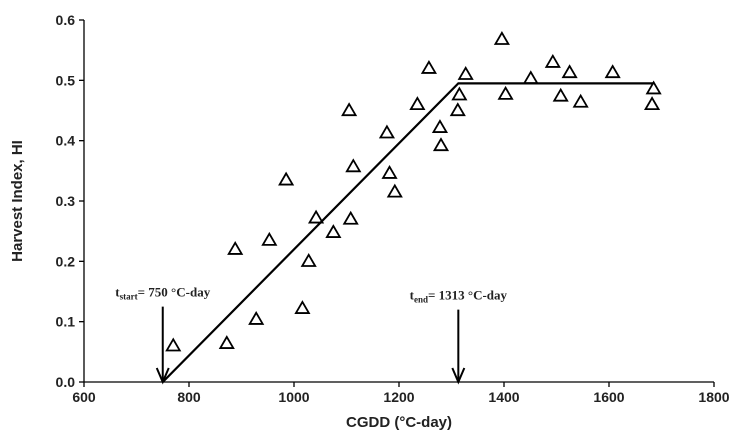 The width and height of the screenshot is (737, 434). What do you see at coordinates (421, 300) in the screenshot?
I see `annotation-subscript: end` at bounding box center [421, 300].